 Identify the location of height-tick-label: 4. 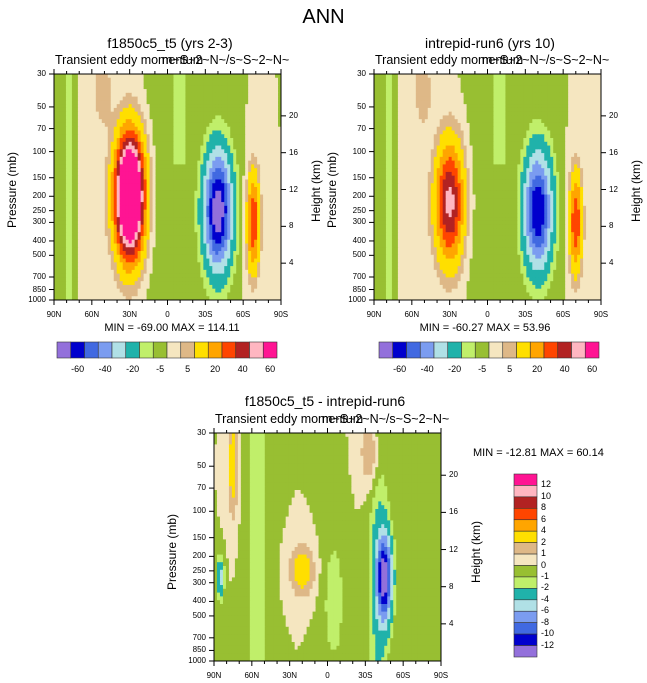
(291, 263).